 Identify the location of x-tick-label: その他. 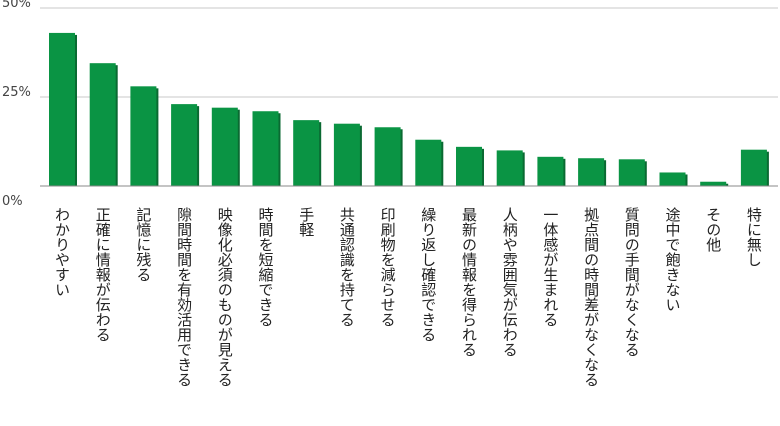
(713, 229).